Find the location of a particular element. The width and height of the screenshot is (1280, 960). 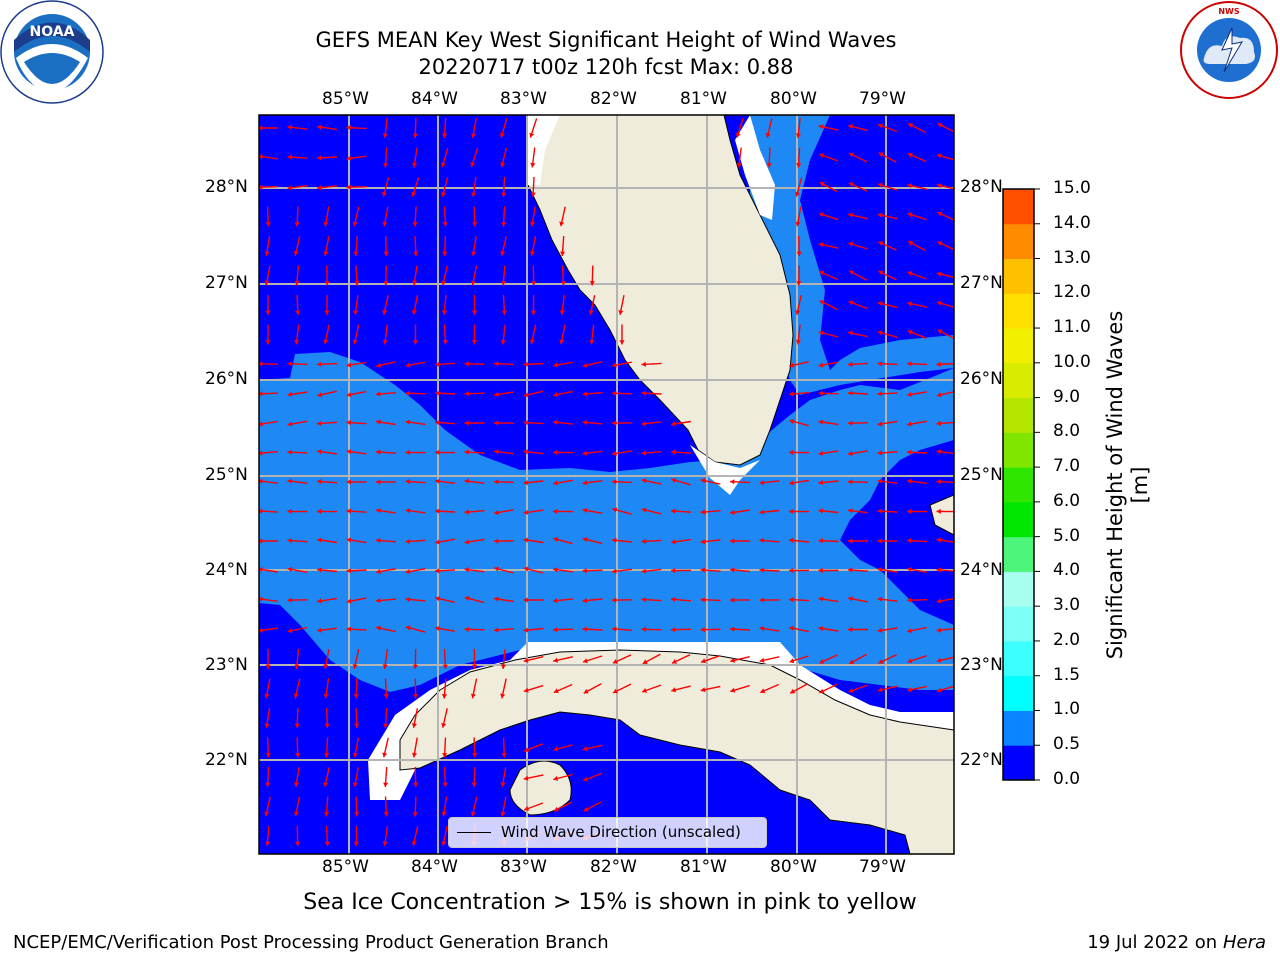

colorbar-label: Significant Height of Wind Waves [m] is located at coordinates (1127, 485).